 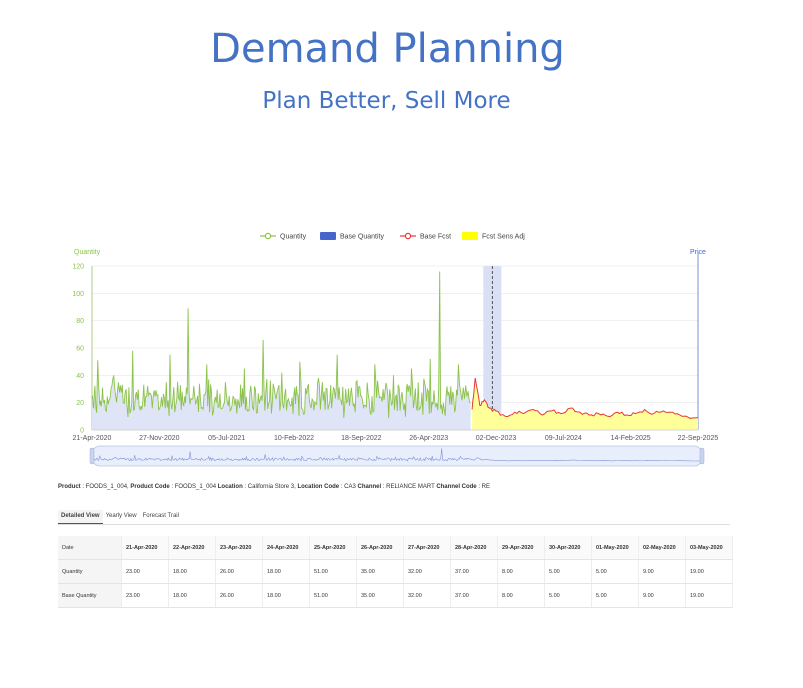 What do you see at coordinates (662, 548) in the screenshot?
I see `date-col: 02-May-2020` at bounding box center [662, 548].